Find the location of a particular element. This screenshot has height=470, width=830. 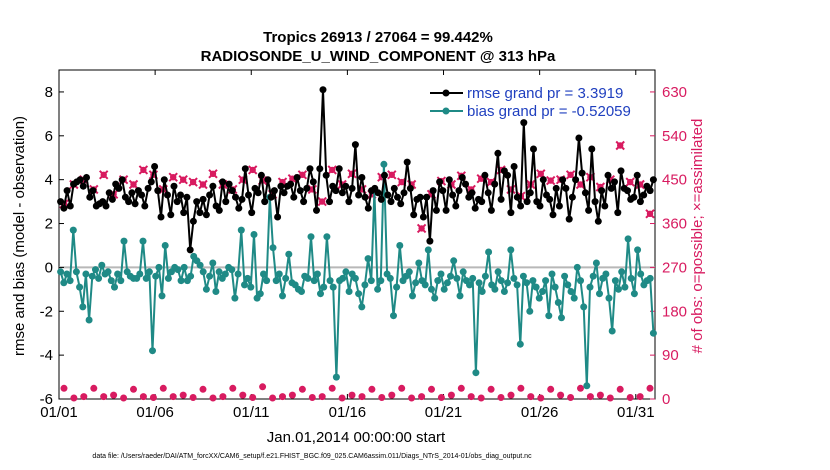

y2-tick-label: 270 is located at coordinates (674, 267).